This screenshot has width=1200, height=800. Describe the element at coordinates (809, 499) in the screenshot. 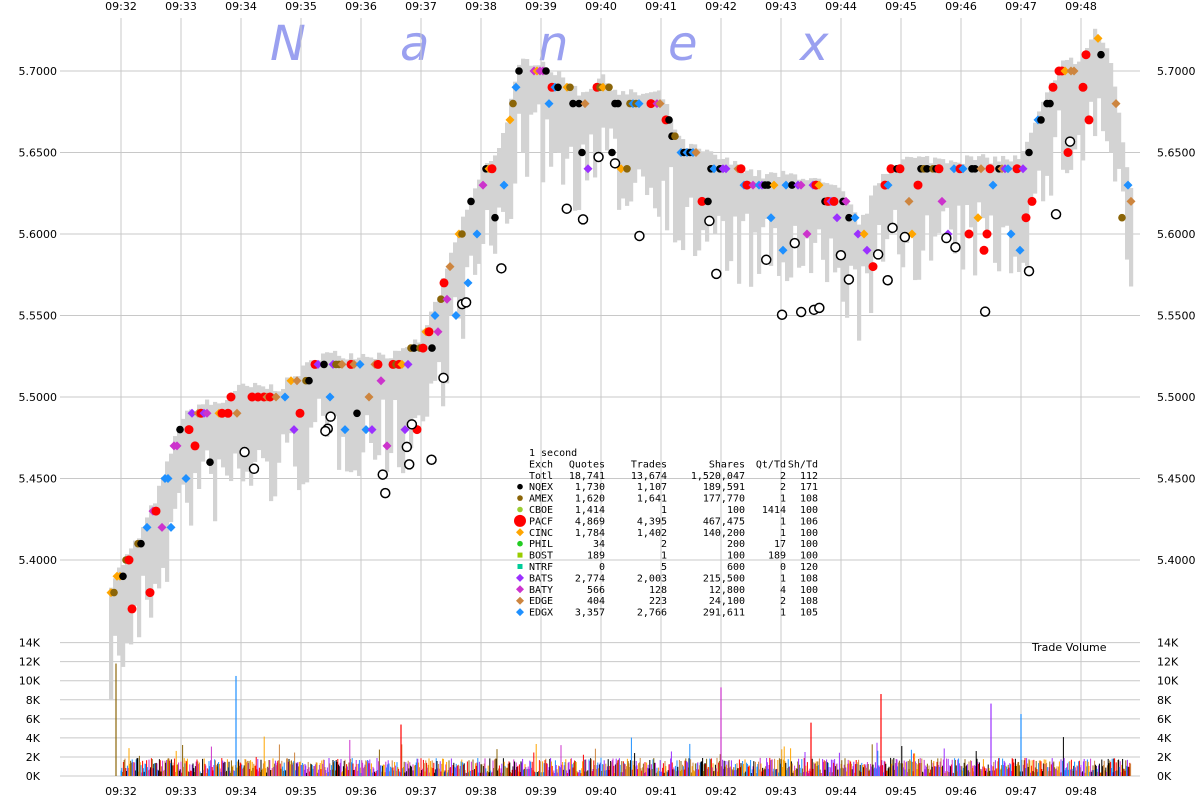

I see `summary-cell: 108` at that location.